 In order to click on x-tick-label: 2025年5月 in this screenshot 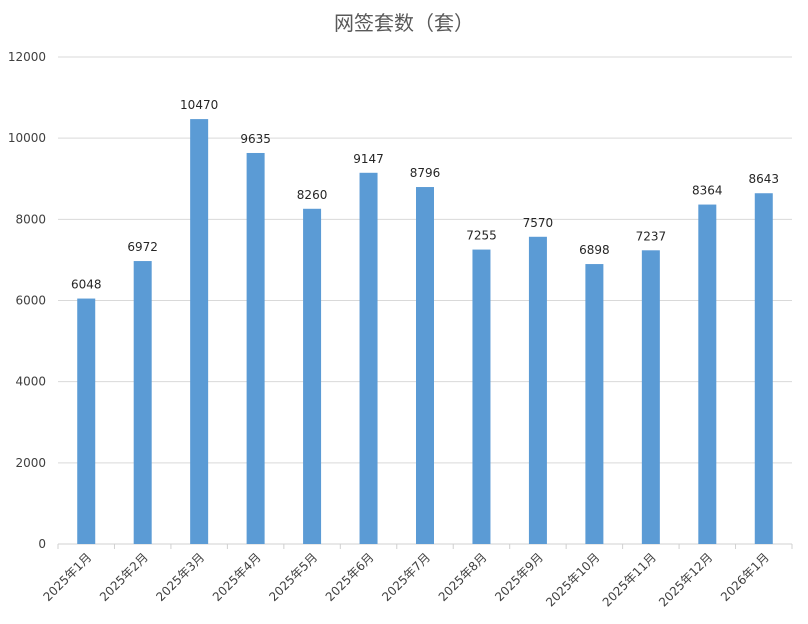, I will do `click(293, 577)`.